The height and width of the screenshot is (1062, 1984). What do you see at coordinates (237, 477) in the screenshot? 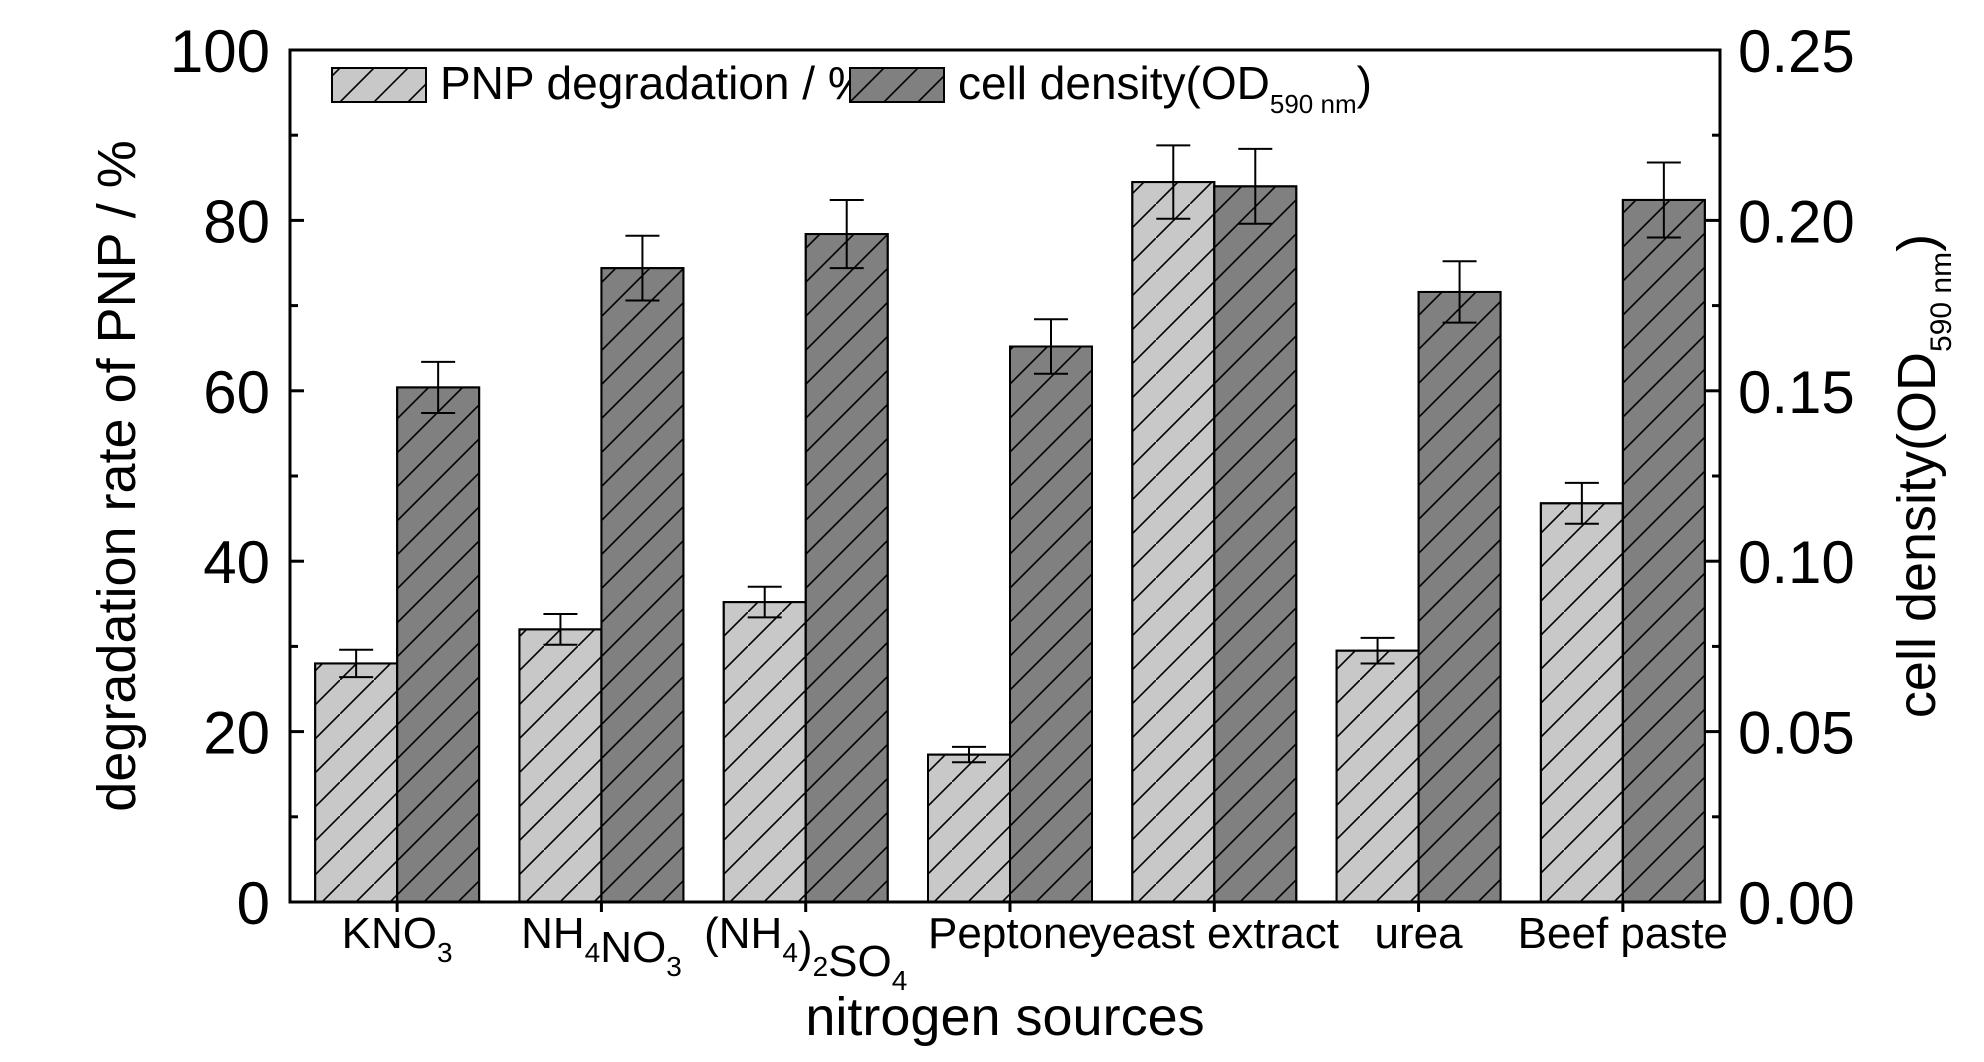
I see `left-axis-ticks: 0 20 40 60 80 100` at bounding box center [237, 477].